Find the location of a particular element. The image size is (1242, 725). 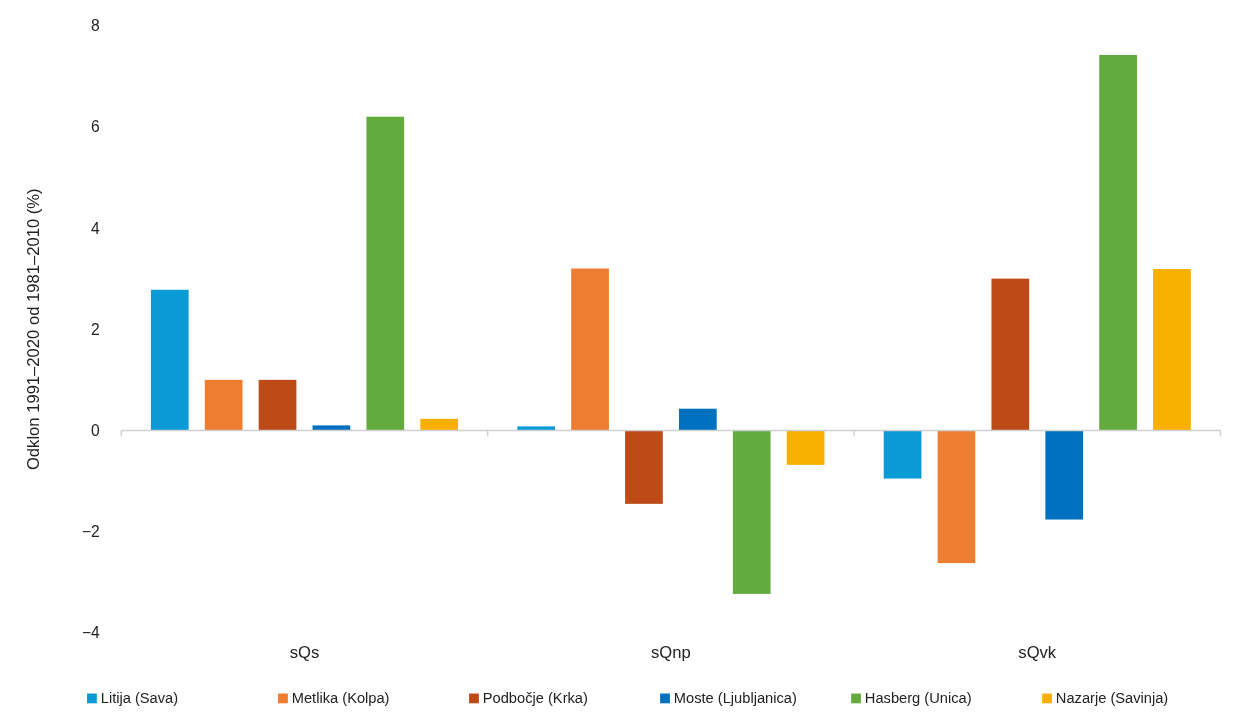

x-tick-label: sQvk is located at coordinates (1037, 653).